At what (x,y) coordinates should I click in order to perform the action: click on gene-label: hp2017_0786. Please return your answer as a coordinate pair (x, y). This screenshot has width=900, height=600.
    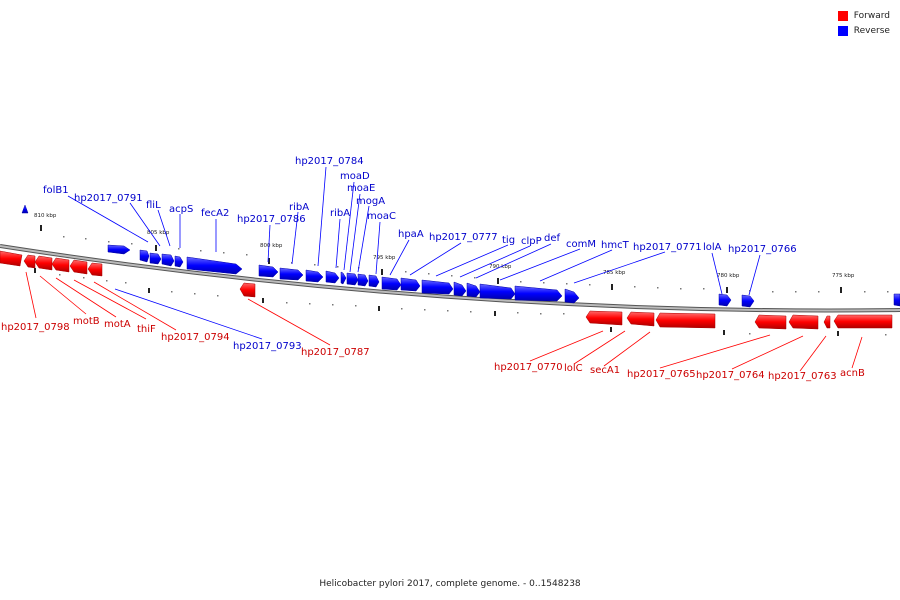
    Looking at the image, I should click on (271, 219).